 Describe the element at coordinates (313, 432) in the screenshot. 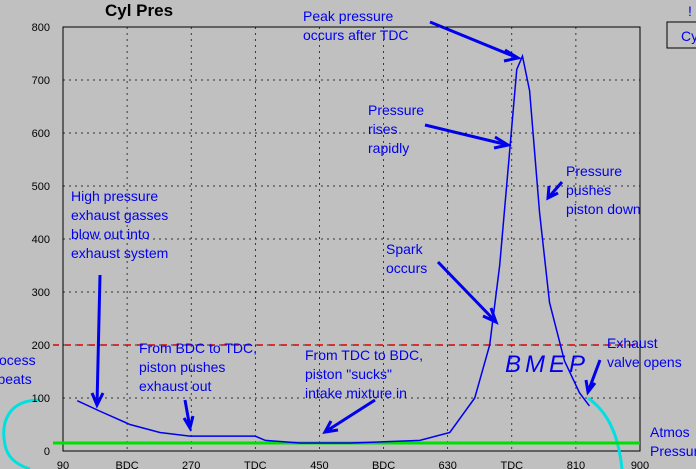

I see `cycle-arcs` at that location.